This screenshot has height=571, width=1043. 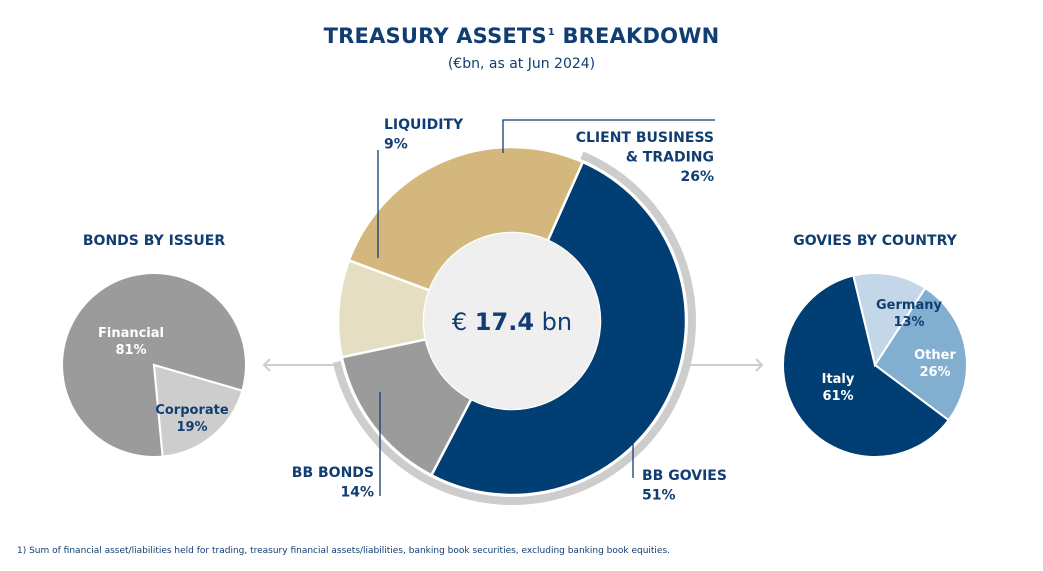 I want to click on govies-by-country-germany-value: 13%, so click(x=908, y=322).